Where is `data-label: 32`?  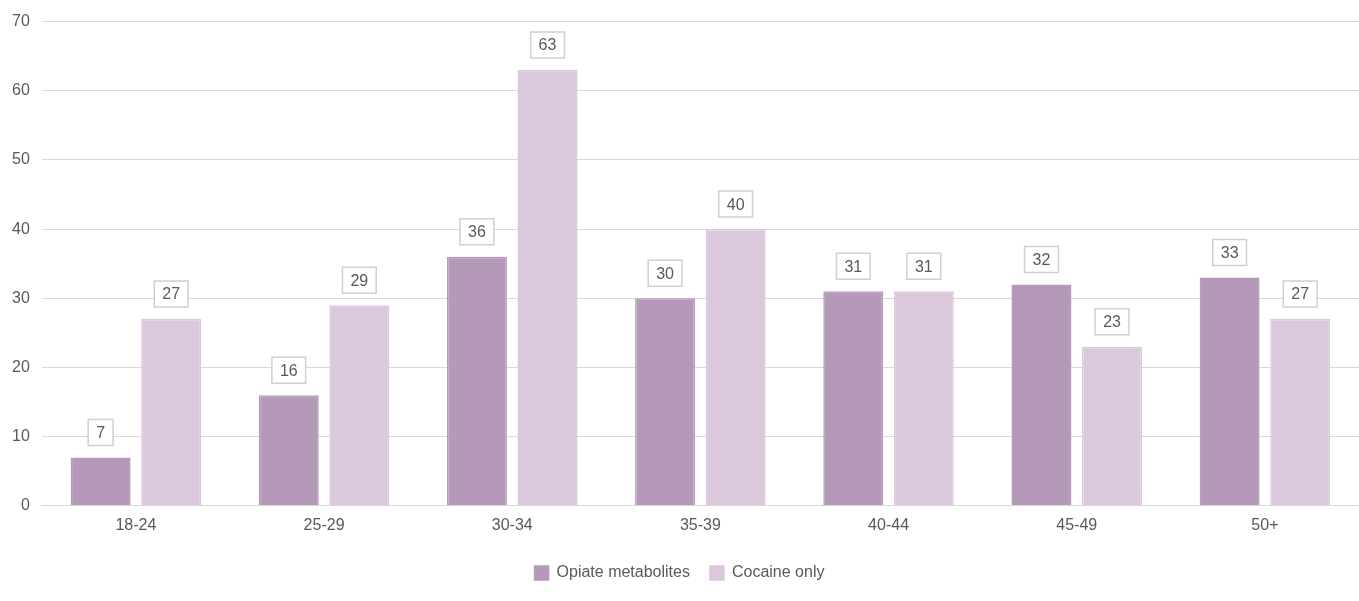
data-label: 32 is located at coordinates (1041, 259).